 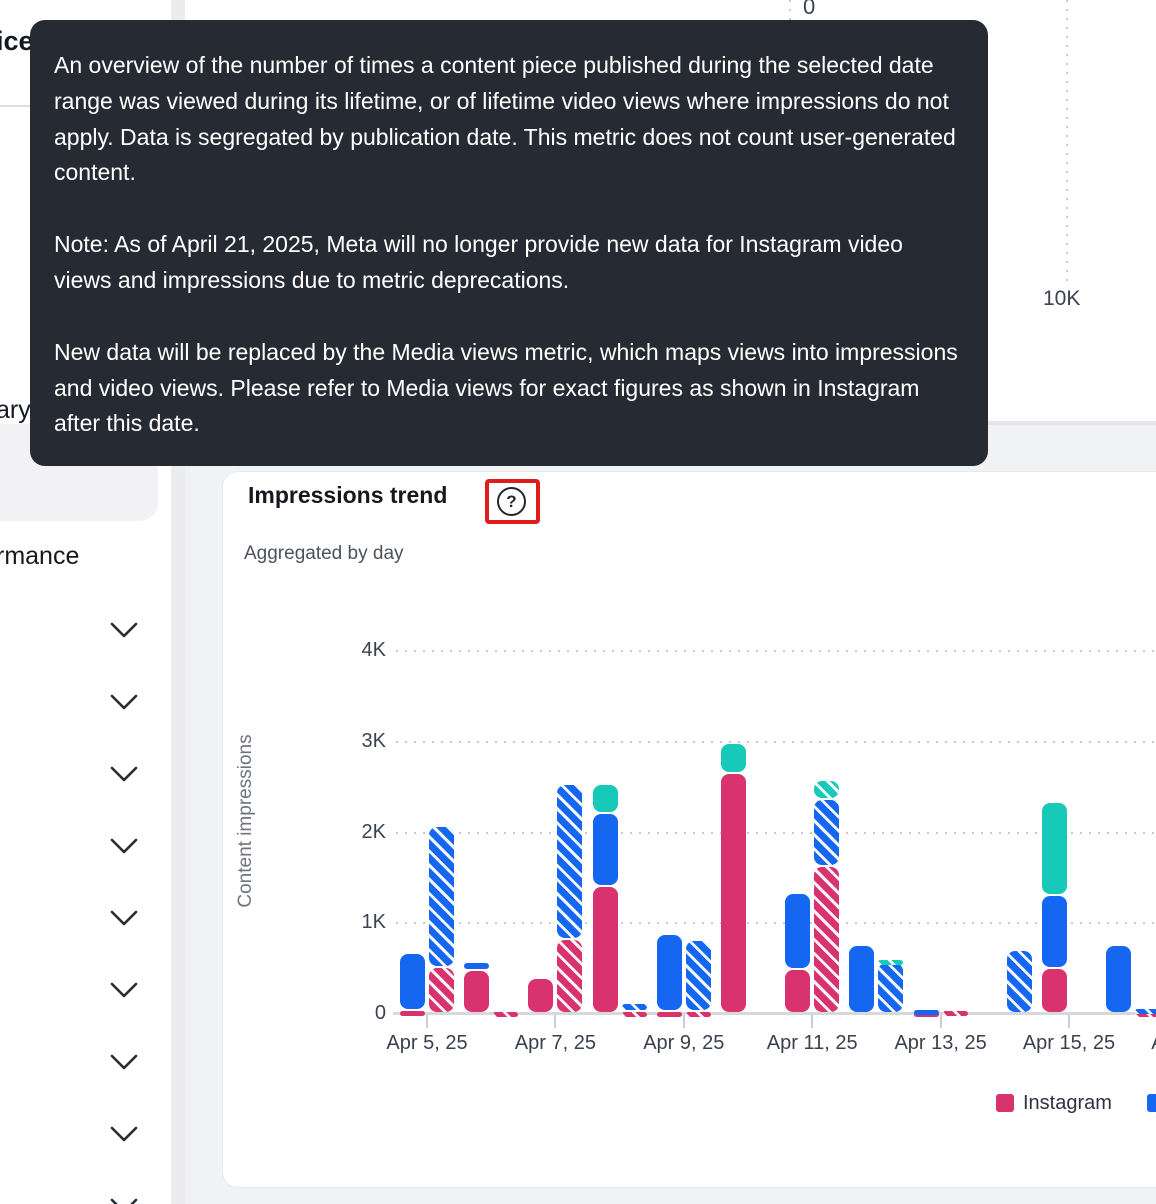 I want to click on y-tick-label: 3K, so click(x=373, y=740).